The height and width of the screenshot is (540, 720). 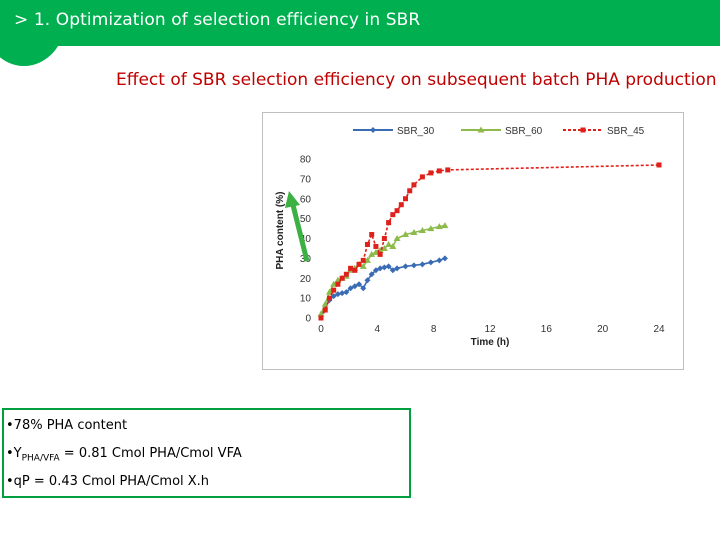 I want to click on note-rate-value: = 0.43 Cmol PHA/Cmol X.h, so click(x=119, y=481).